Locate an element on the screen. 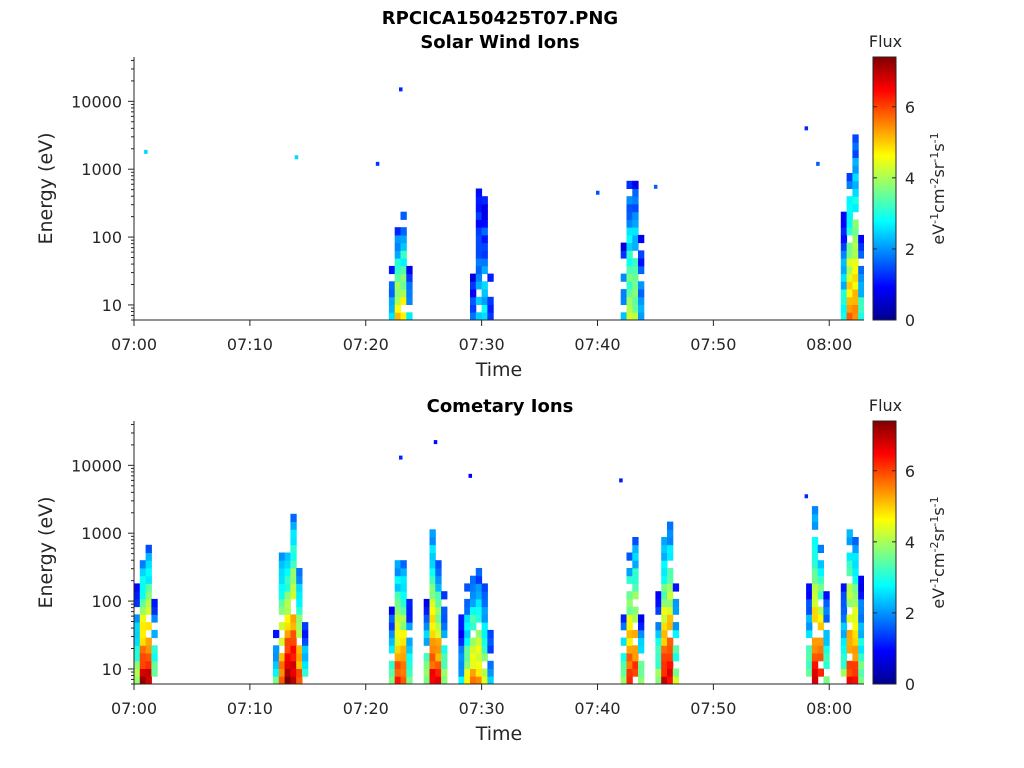 This screenshot has width=1024, height=768. colorbar is located at coordinates (884, 188).